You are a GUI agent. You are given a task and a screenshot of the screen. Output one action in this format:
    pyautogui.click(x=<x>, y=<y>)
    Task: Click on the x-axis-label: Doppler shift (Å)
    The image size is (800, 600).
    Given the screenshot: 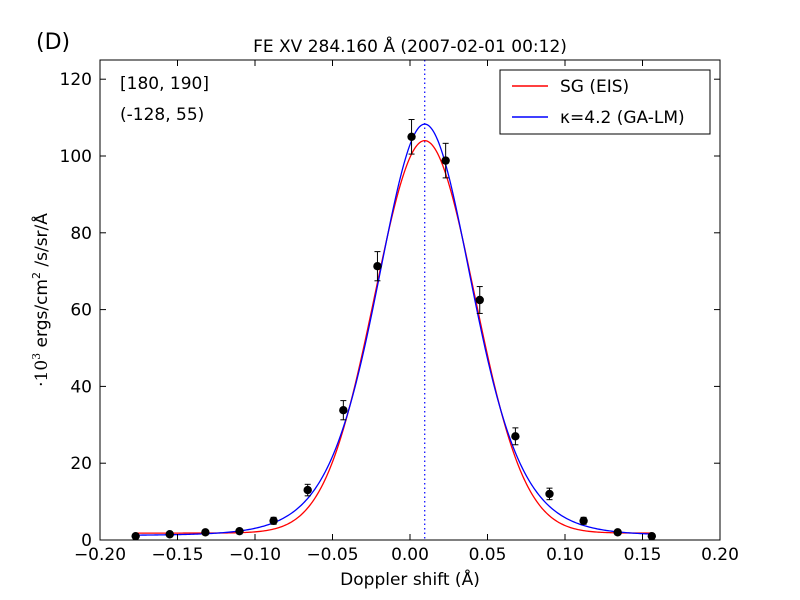 What is the action you would take?
    pyautogui.click(x=410, y=579)
    